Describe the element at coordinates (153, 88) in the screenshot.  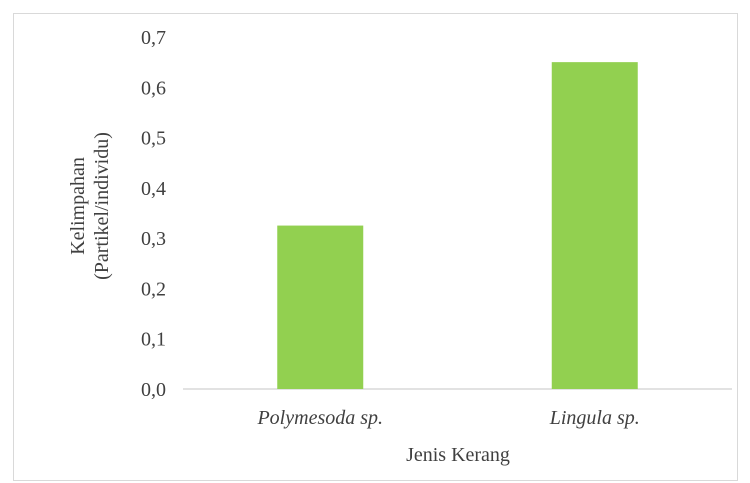
I see `y-tick-label: 0,6` at that location.